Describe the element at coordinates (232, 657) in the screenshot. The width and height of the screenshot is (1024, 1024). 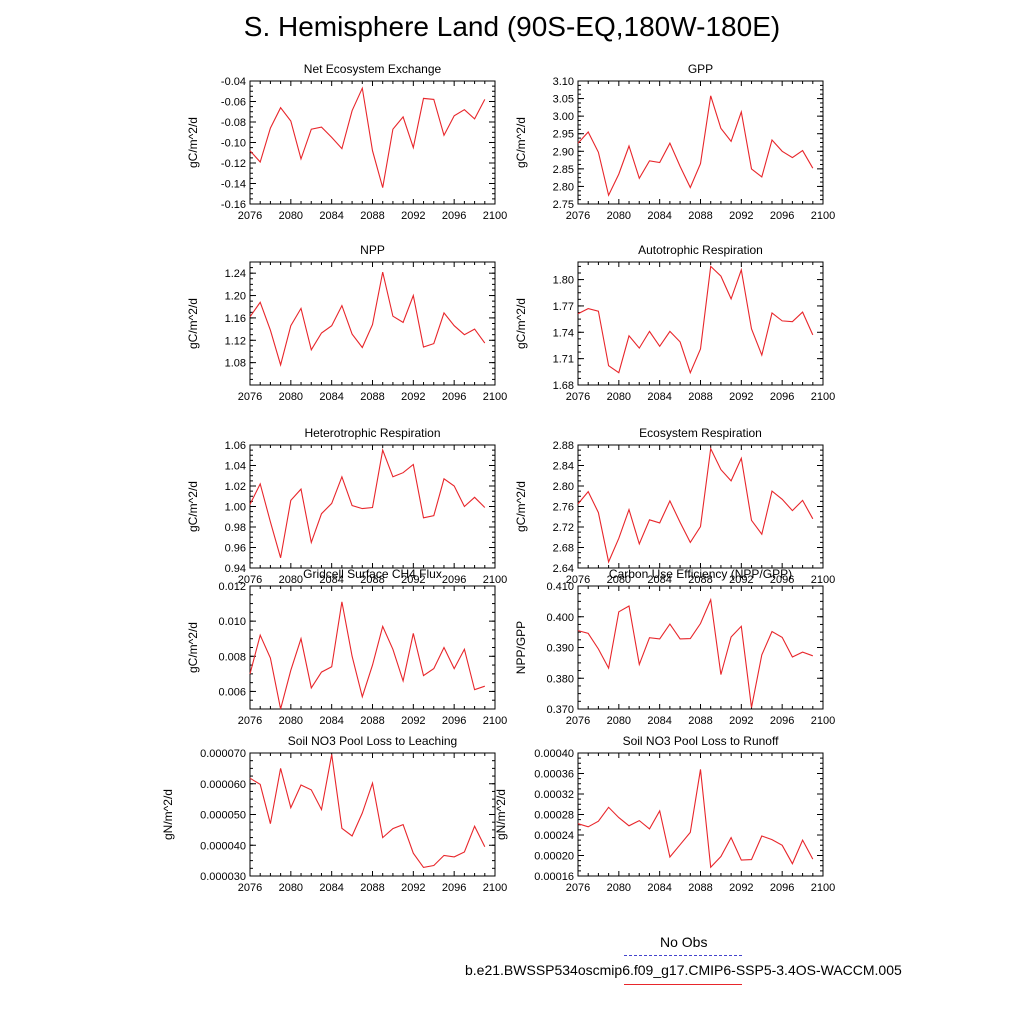
I see `y-tick-label: 0.008` at that location.